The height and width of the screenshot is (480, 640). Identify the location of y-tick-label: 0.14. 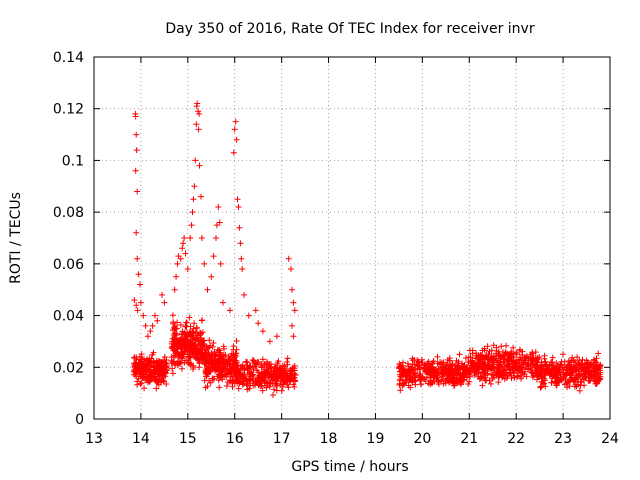
(68, 58).